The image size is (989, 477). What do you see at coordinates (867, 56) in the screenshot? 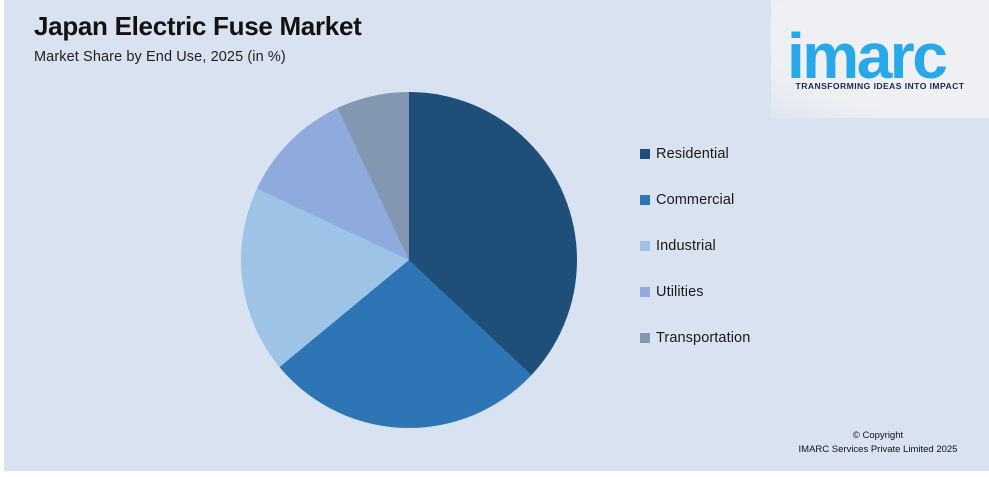
I see `imarc-wordmark: imarc` at bounding box center [867, 56].